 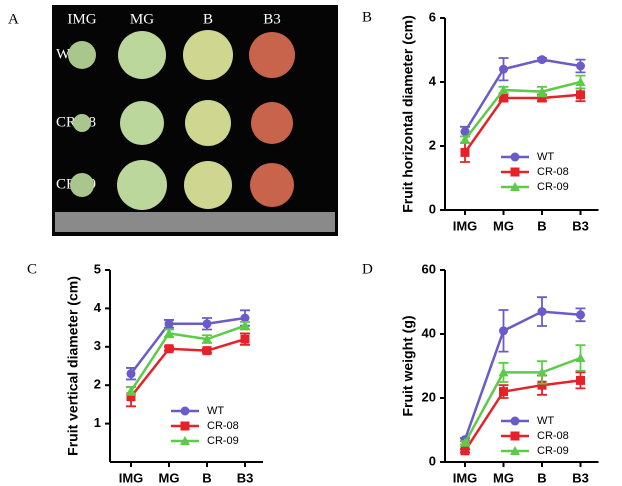 I want to click on panel-label: A, so click(x=13, y=19).